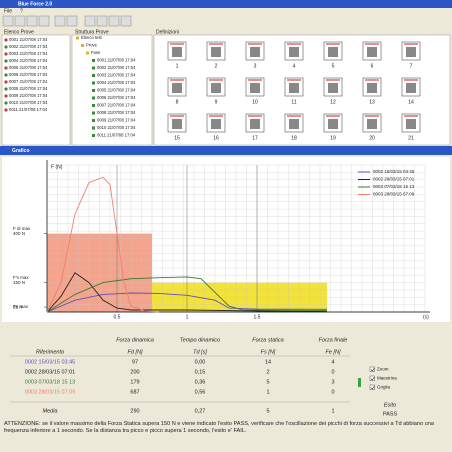  I want to click on test-item: 0007 21/07/08 17:04, so click(28, 81).